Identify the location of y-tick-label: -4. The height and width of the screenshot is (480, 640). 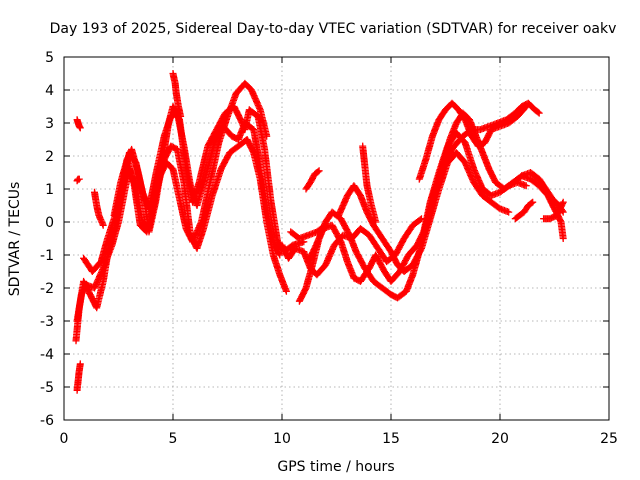
(47, 355).